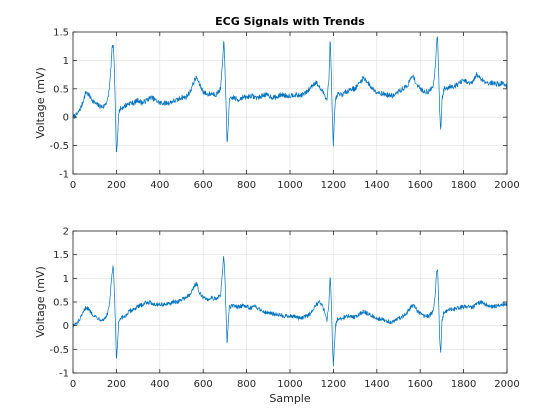 The width and height of the screenshot is (560, 420). I want to click on chart-bottom-y-tick-label: -0.5, so click(59, 350).